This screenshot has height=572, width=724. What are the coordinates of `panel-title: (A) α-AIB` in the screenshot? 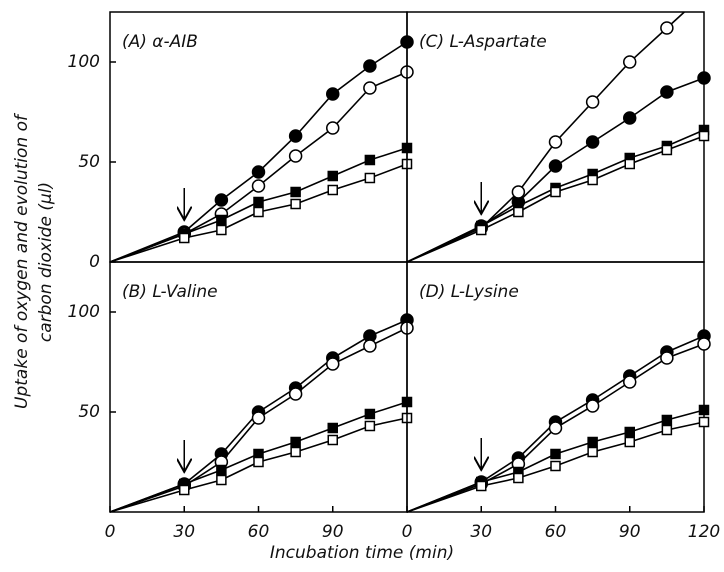 It's located at (160, 42).